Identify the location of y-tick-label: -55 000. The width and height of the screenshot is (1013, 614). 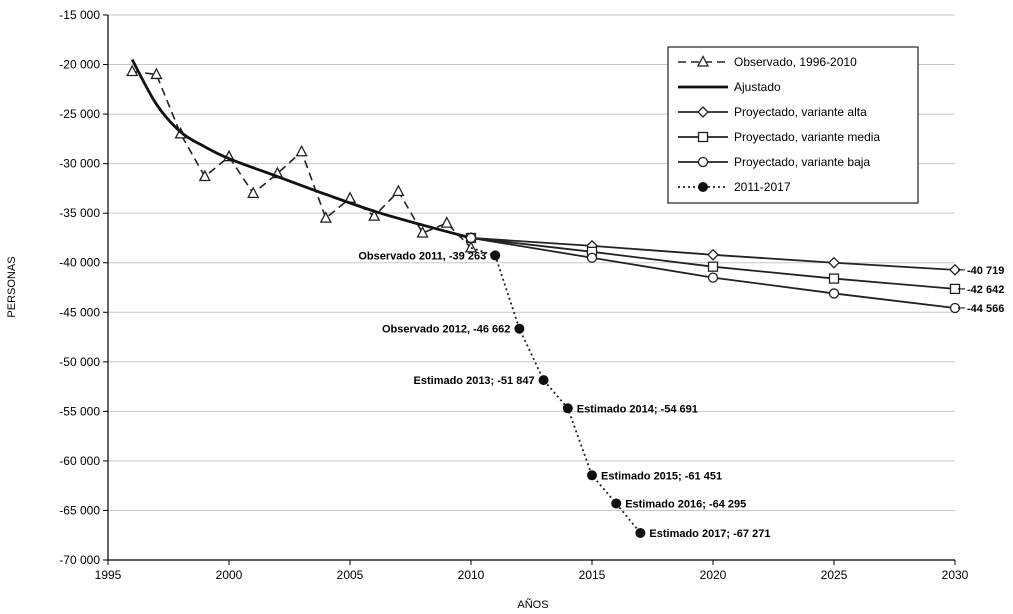
(79, 411).